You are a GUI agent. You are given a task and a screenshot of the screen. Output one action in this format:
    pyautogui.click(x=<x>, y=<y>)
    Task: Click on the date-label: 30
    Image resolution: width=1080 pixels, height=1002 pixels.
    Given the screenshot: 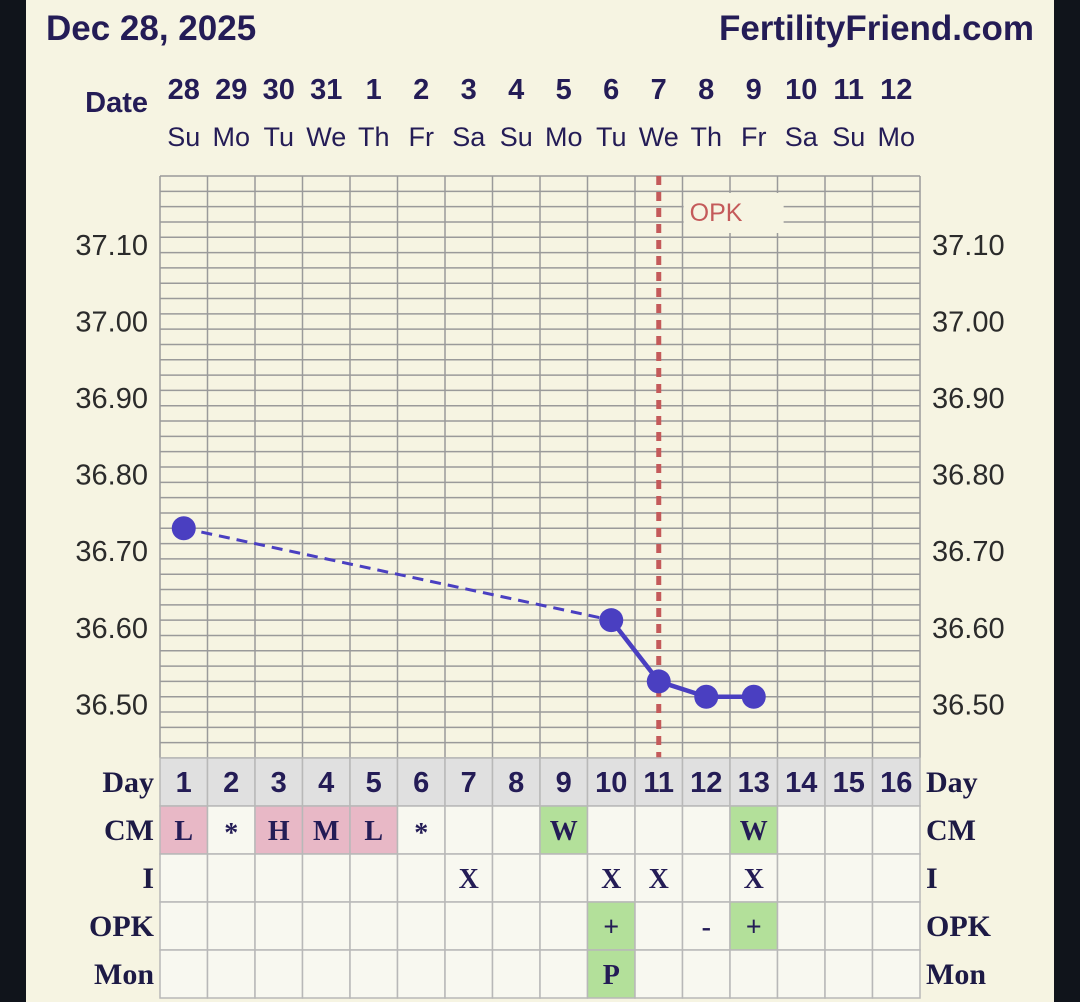 What is the action you would take?
    pyautogui.click(x=279, y=90)
    